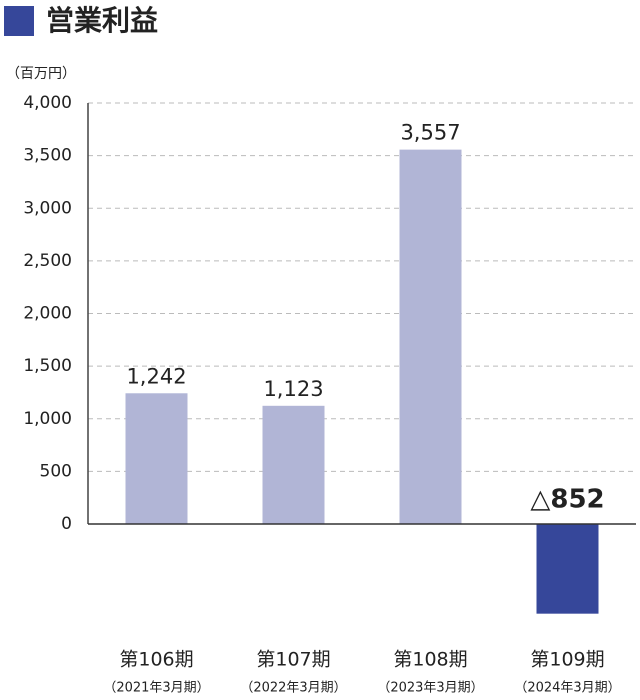 This screenshot has width=640, height=700. Describe the element at coordinates (156, 376) in the screenshot. I see `value-label: 1,242` at that location.